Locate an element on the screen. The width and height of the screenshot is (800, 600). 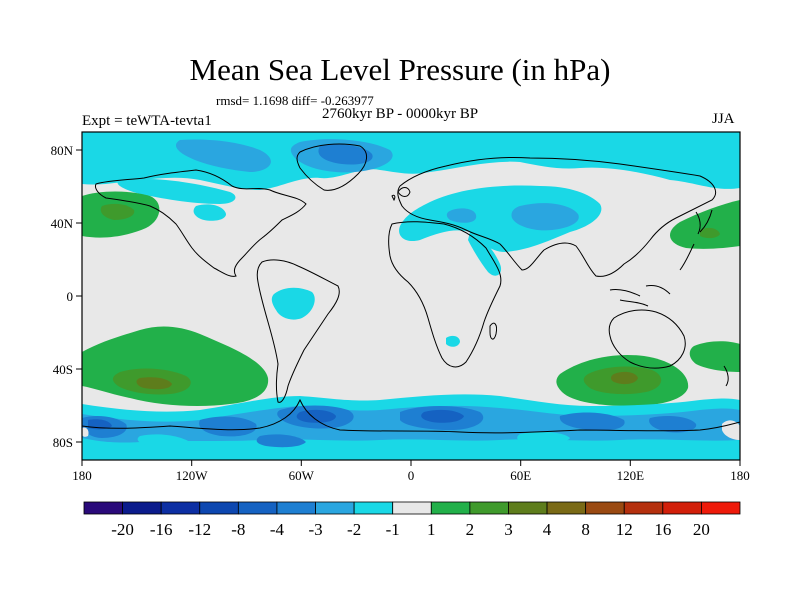
amazon-low-cyan is located at coordinates (293, 303).